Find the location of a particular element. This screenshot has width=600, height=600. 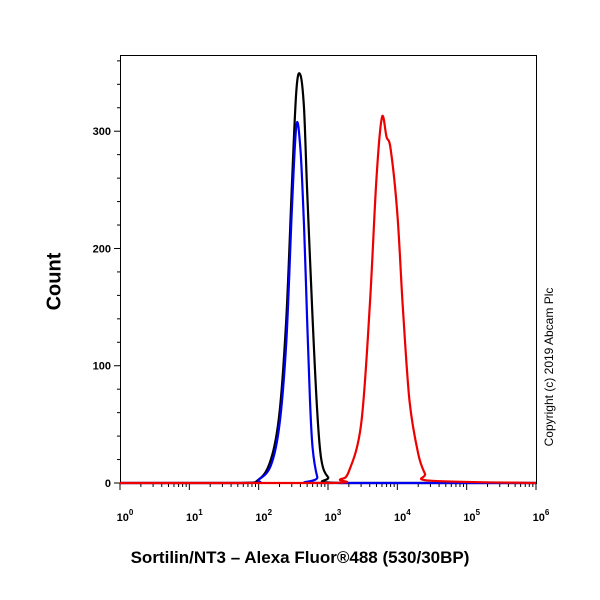

x-axis-ticks: 10⁰ 10¹ 10² 10³ 10⁴ 10⁵ 10⁶ is located at coordinates (333, 503).